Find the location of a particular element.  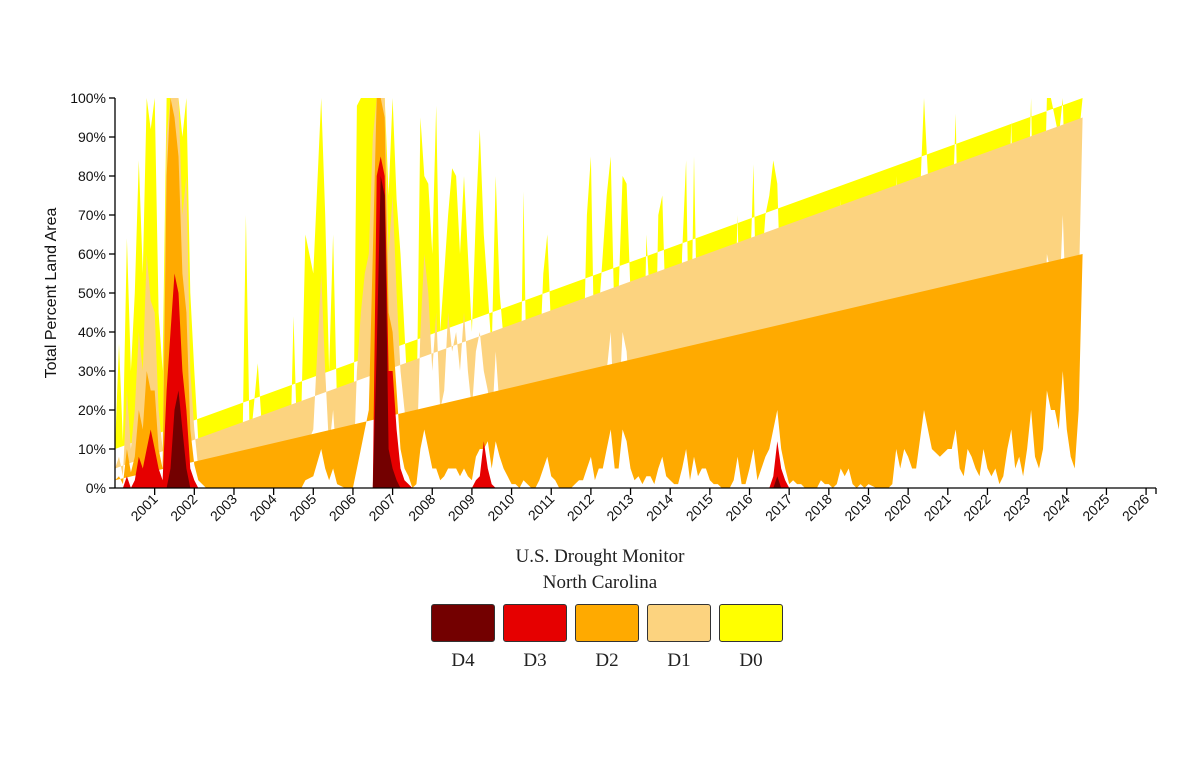

legend-item-d0: D0 is located at coordinates (751, 638).